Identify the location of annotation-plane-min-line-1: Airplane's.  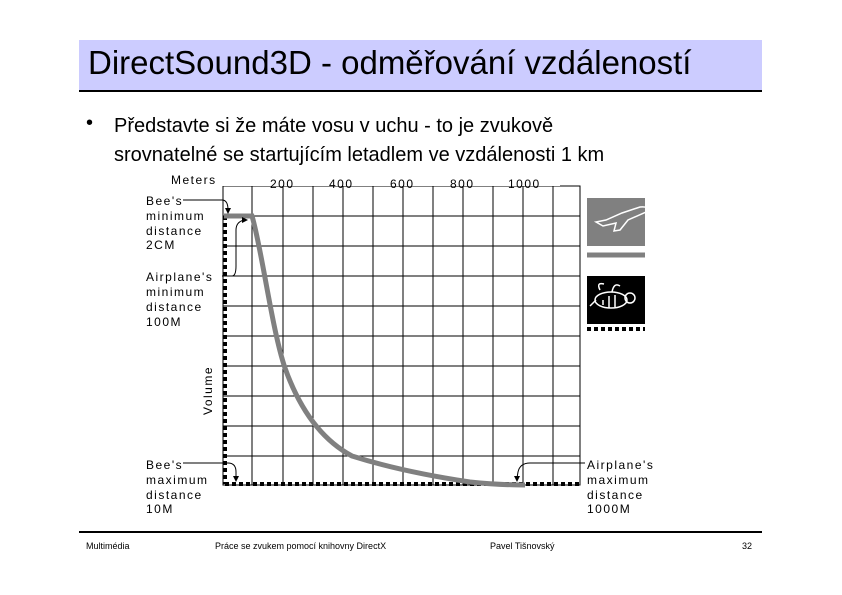
(179, 277).